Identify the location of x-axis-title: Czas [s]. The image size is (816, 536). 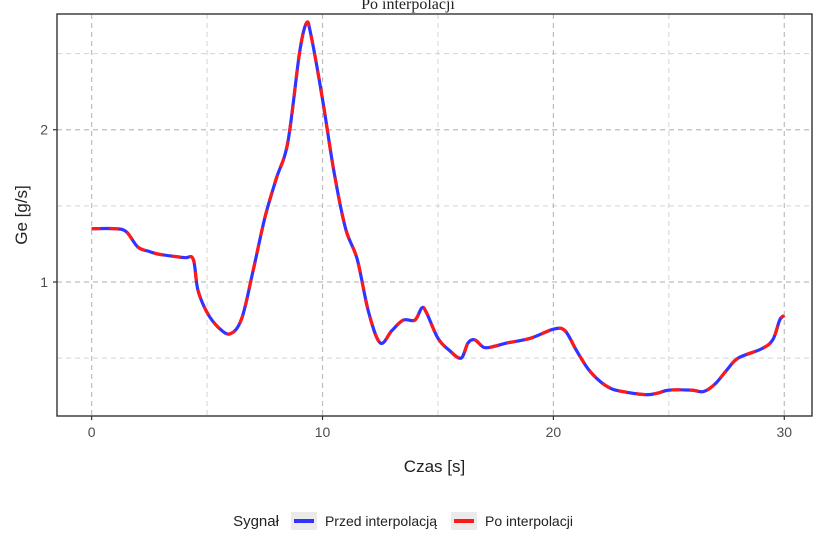
(434, 466).